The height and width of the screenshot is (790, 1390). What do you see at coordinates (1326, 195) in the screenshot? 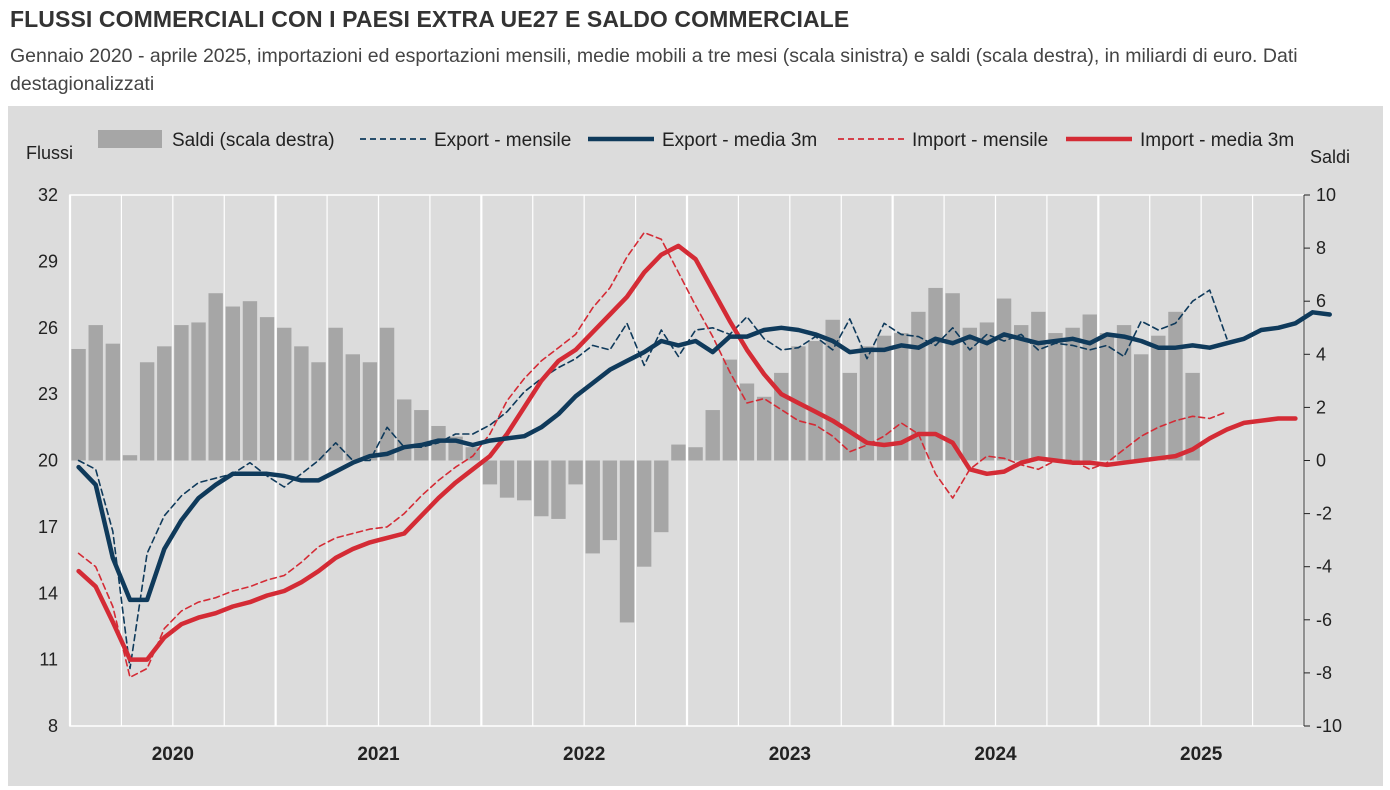
I see `right-tick-label: 10` at bounding box center [1326, 195].